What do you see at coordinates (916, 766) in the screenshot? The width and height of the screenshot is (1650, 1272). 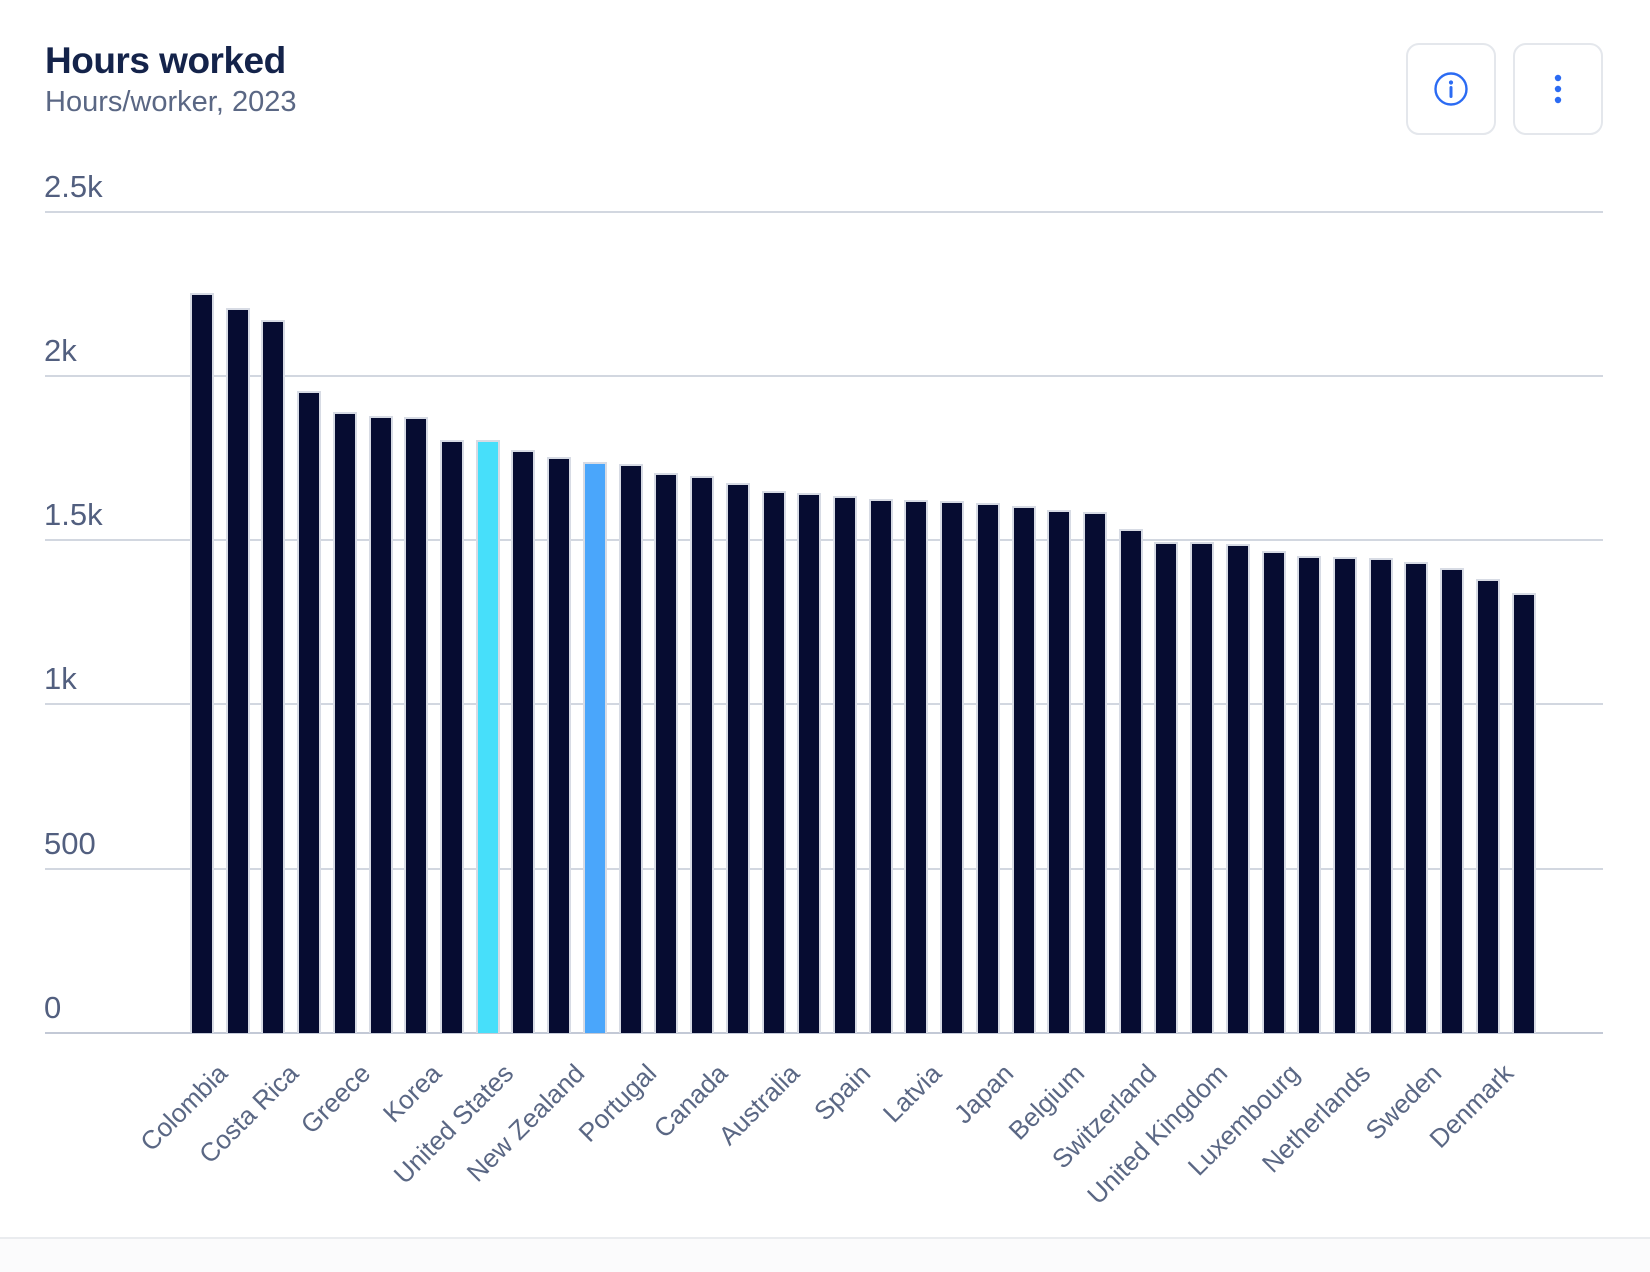 I see `bar-latvia` at bounding box center [916, 766].